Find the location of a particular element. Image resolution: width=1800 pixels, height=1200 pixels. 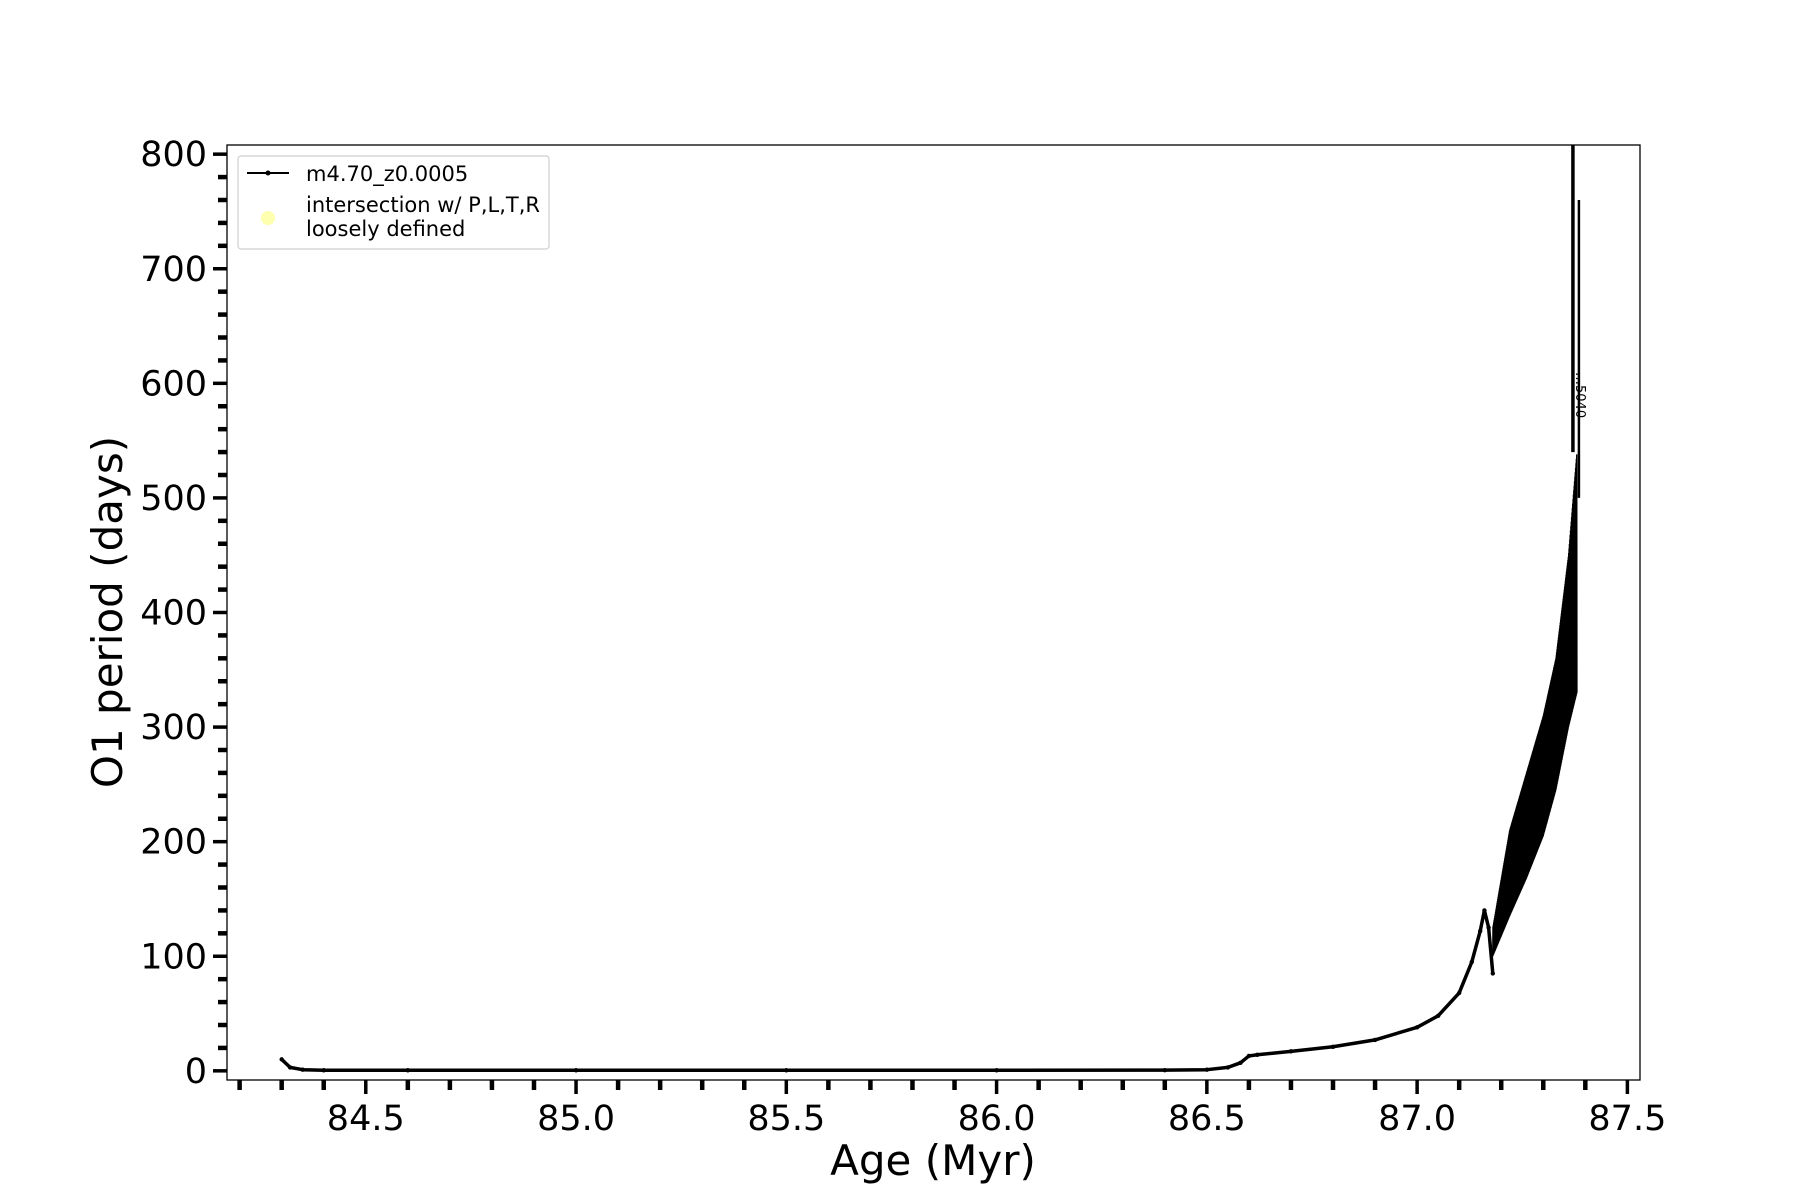

y-tick-label: 600 is located at coordinates (173, 384).